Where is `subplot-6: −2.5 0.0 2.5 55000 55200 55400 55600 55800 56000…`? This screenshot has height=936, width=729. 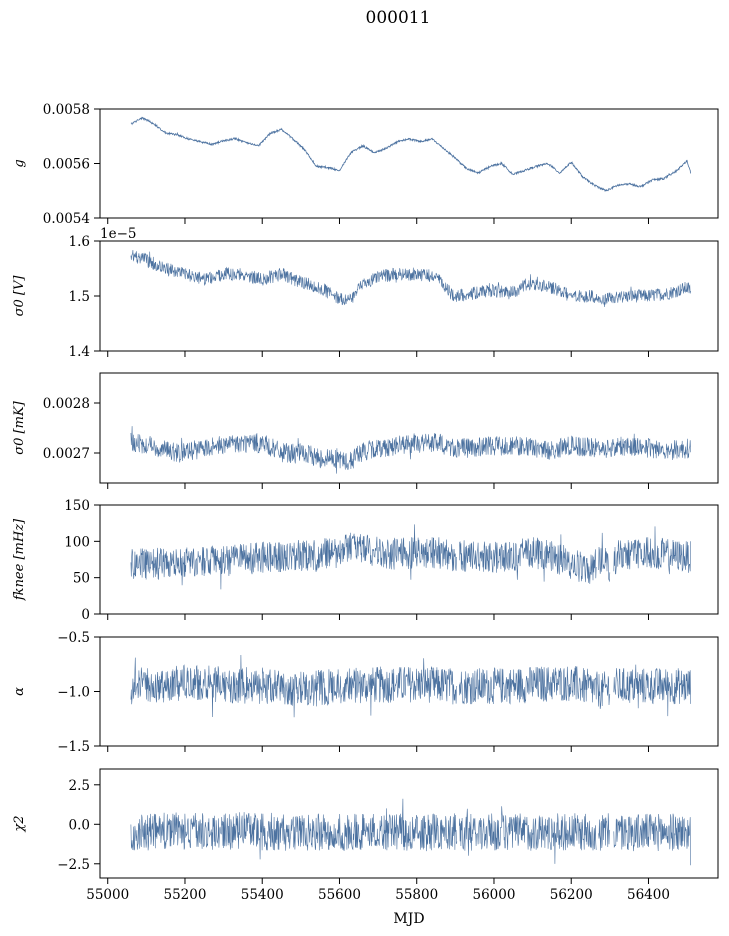
subplot-6: −2.5 0.0 2.5 55000 55200 55400 55600 55800 56000… is located at coordinates (365, 835).